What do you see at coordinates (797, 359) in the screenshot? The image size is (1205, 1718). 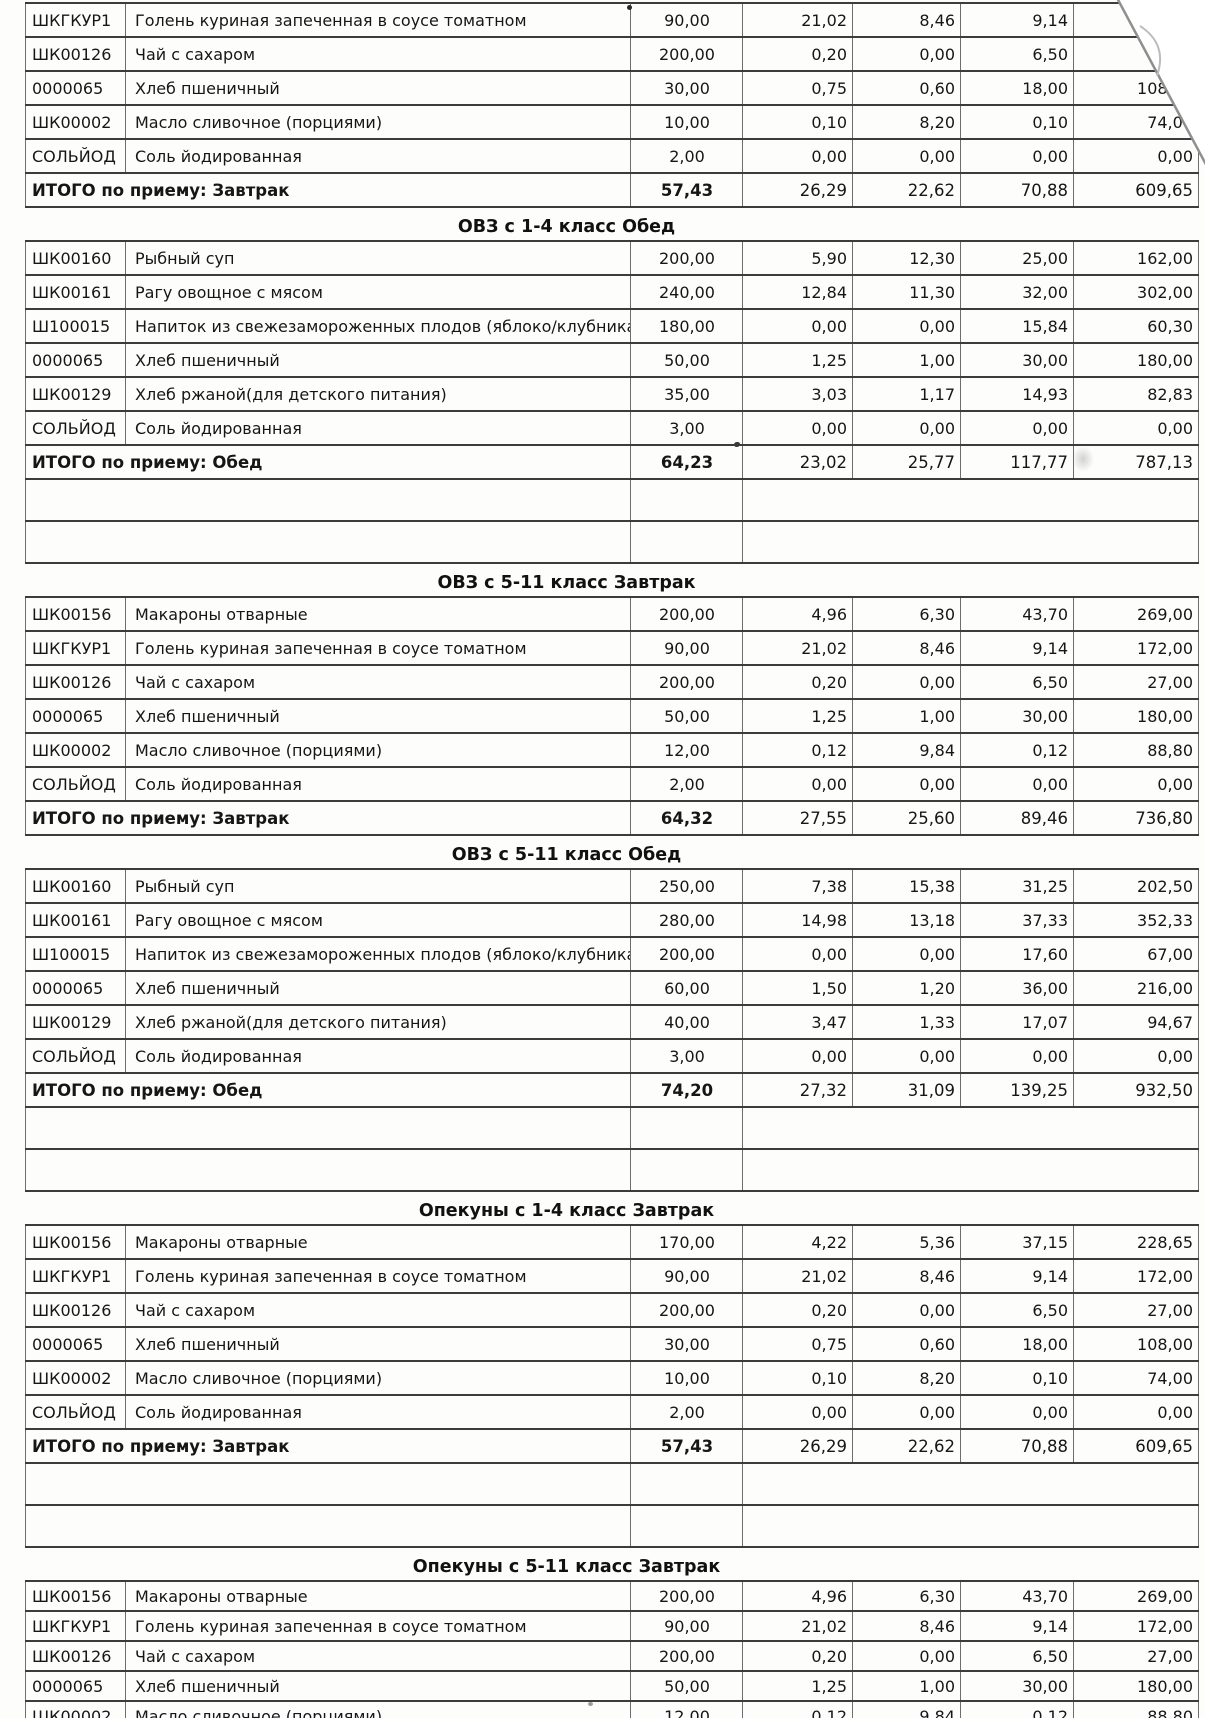 I see `item-protein-cell: 1,25` at bounding box center [797, 359].